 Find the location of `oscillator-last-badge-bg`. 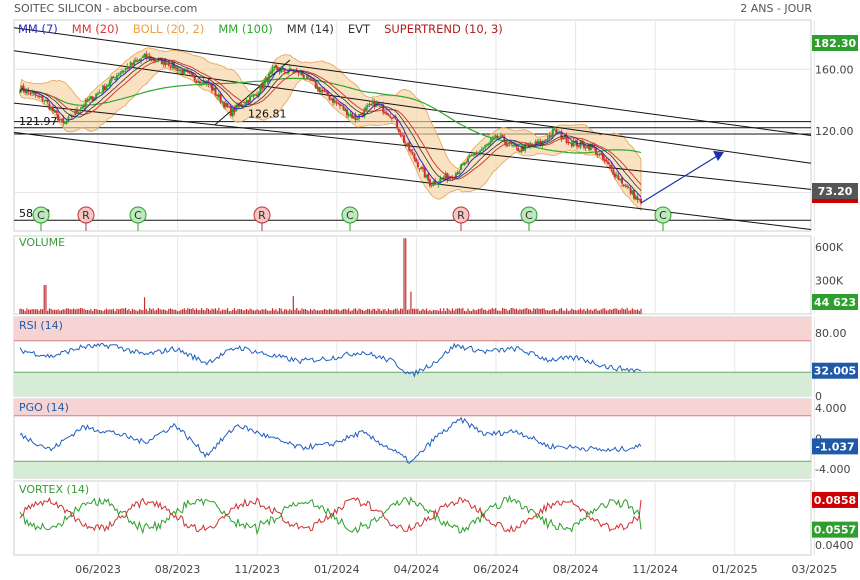

oscillator-last-badge-bg is located at coordinates (835, 370).